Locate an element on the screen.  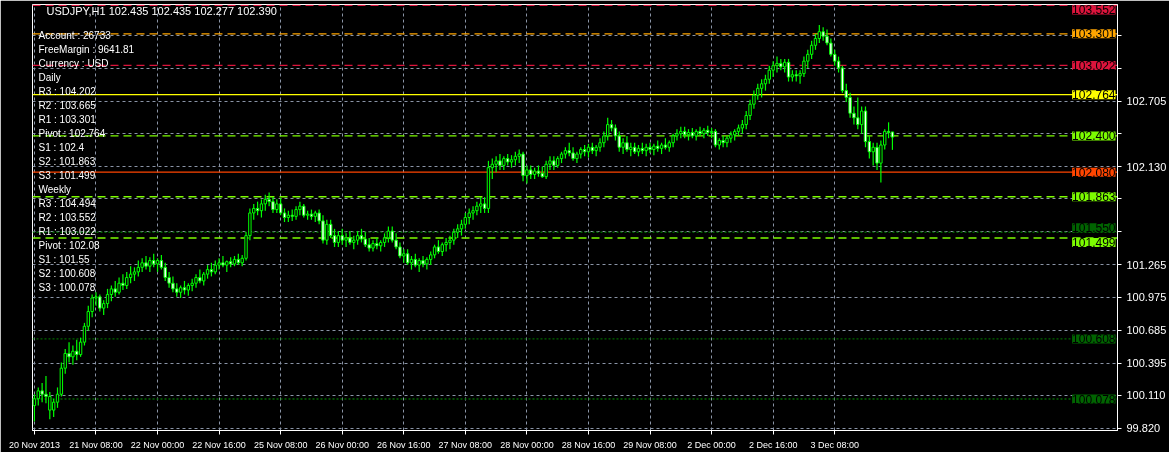
x-tick-label: 20 Nov 2013 is located at coordinates (34, 444).